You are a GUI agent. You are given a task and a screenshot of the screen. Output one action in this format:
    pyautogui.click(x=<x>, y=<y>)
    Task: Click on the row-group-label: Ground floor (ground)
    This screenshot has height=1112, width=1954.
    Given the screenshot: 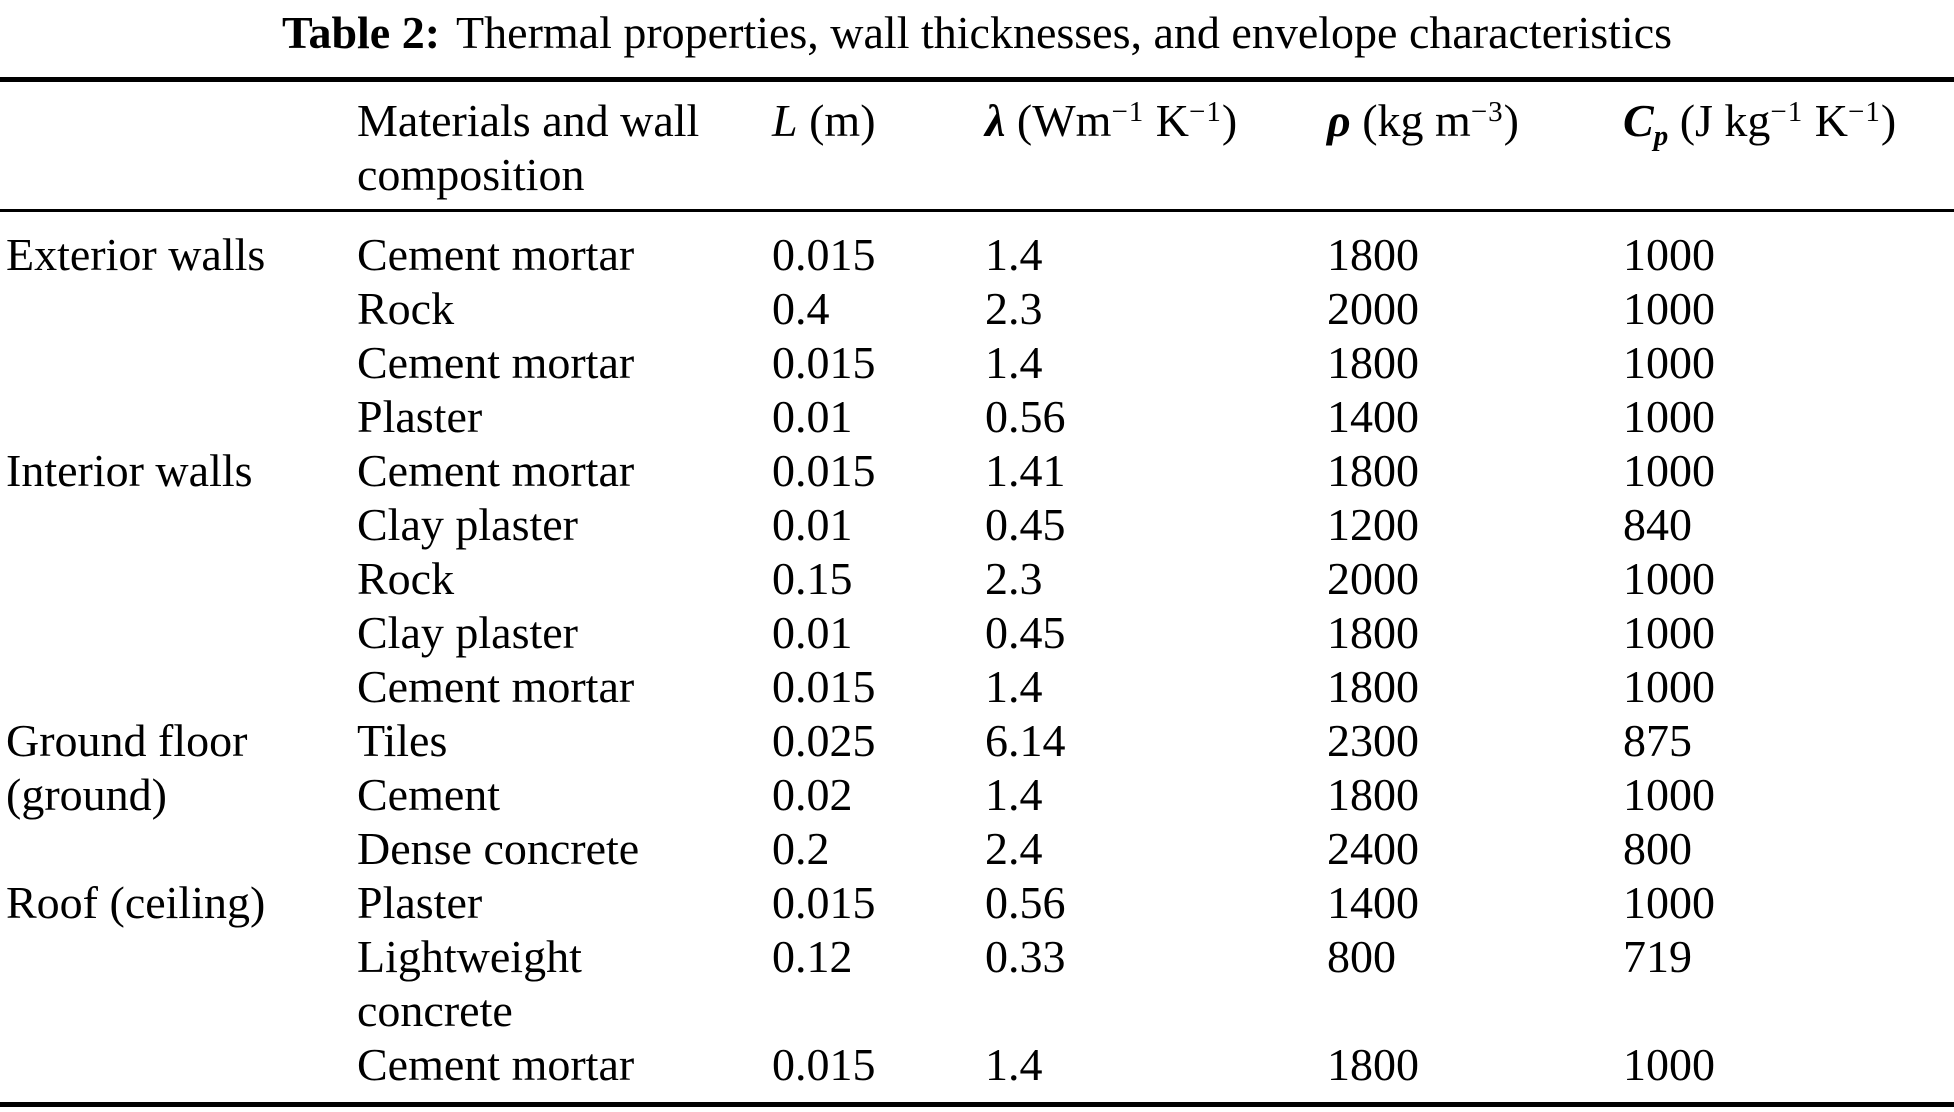 What is the action you would take?
    pyautogui.click(x=127, y=767)
    